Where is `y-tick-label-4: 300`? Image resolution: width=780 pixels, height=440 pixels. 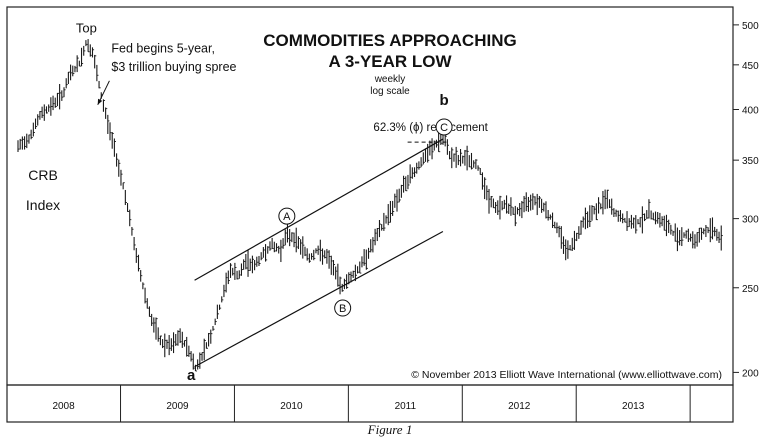 y-tick-label-4: 300 is located at coordinates (750, 220).